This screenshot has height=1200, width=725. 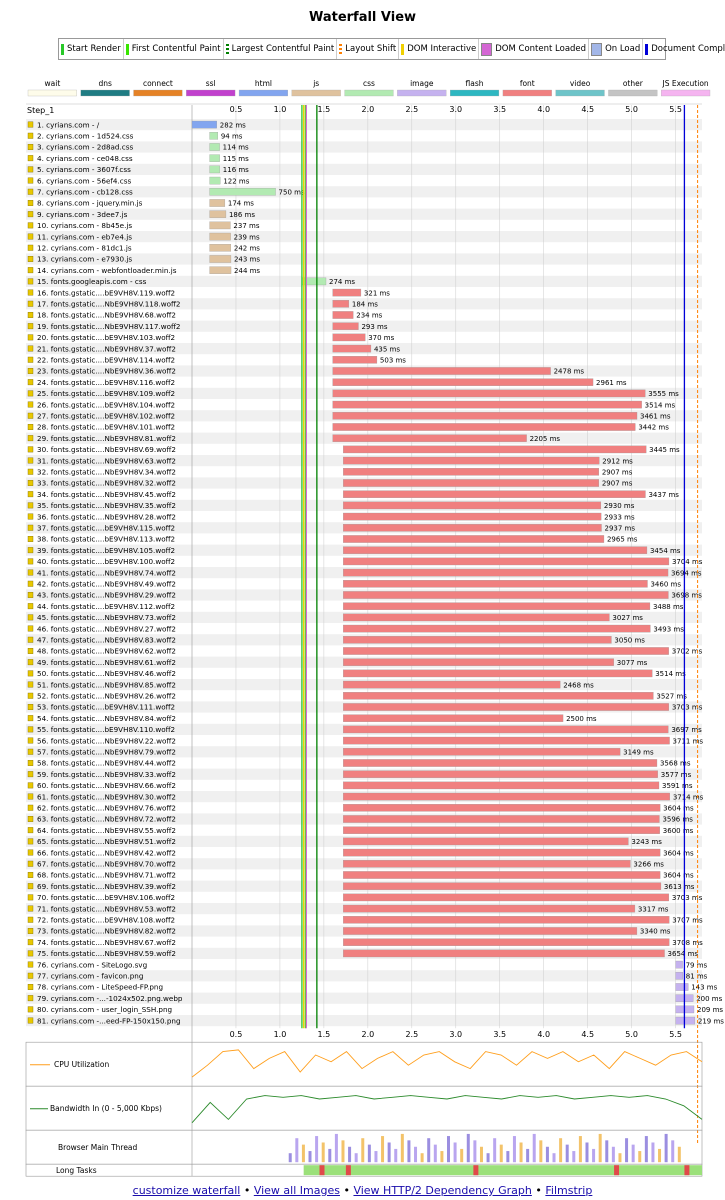 What do you see at coordinates (569, 1190) in the screenshot?
I see `filmstrip-link: Filmstrip` at bounding box center [569, 1190].